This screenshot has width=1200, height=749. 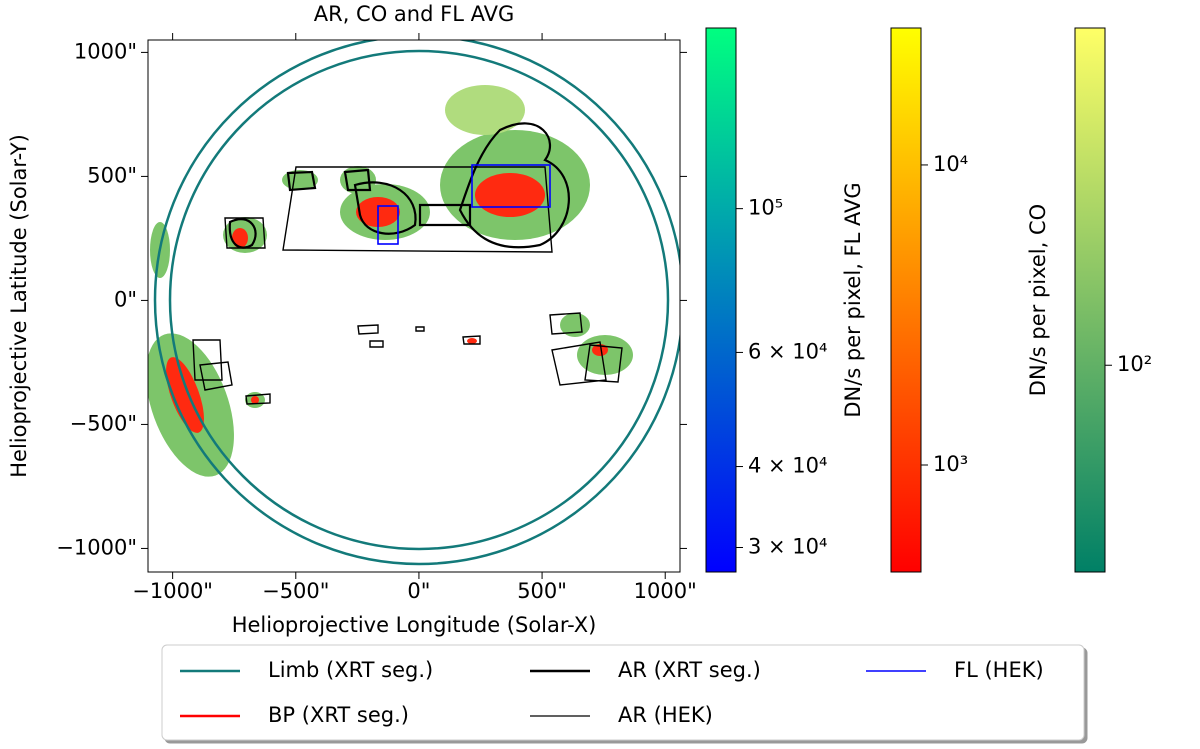 What do you see at coordinates (407, 285) in the screenshot?
I see `ar-hek-boxes` at bounding box center [407, 285].